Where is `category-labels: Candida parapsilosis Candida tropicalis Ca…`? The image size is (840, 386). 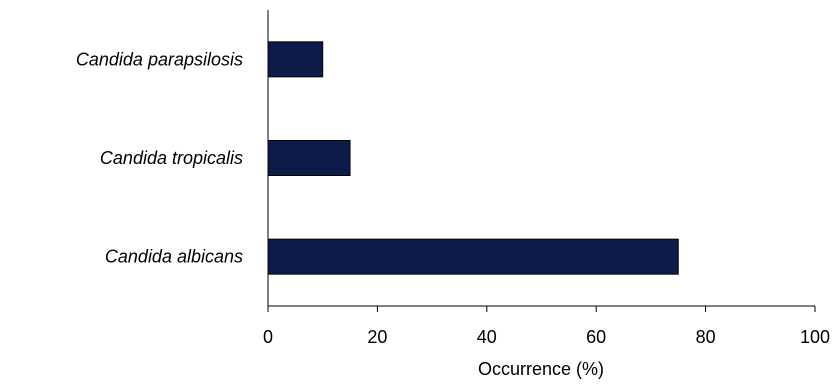
category-labels: Candida parapsilosis Candida tropicalis Ca… is located at coordinates (159, 157).